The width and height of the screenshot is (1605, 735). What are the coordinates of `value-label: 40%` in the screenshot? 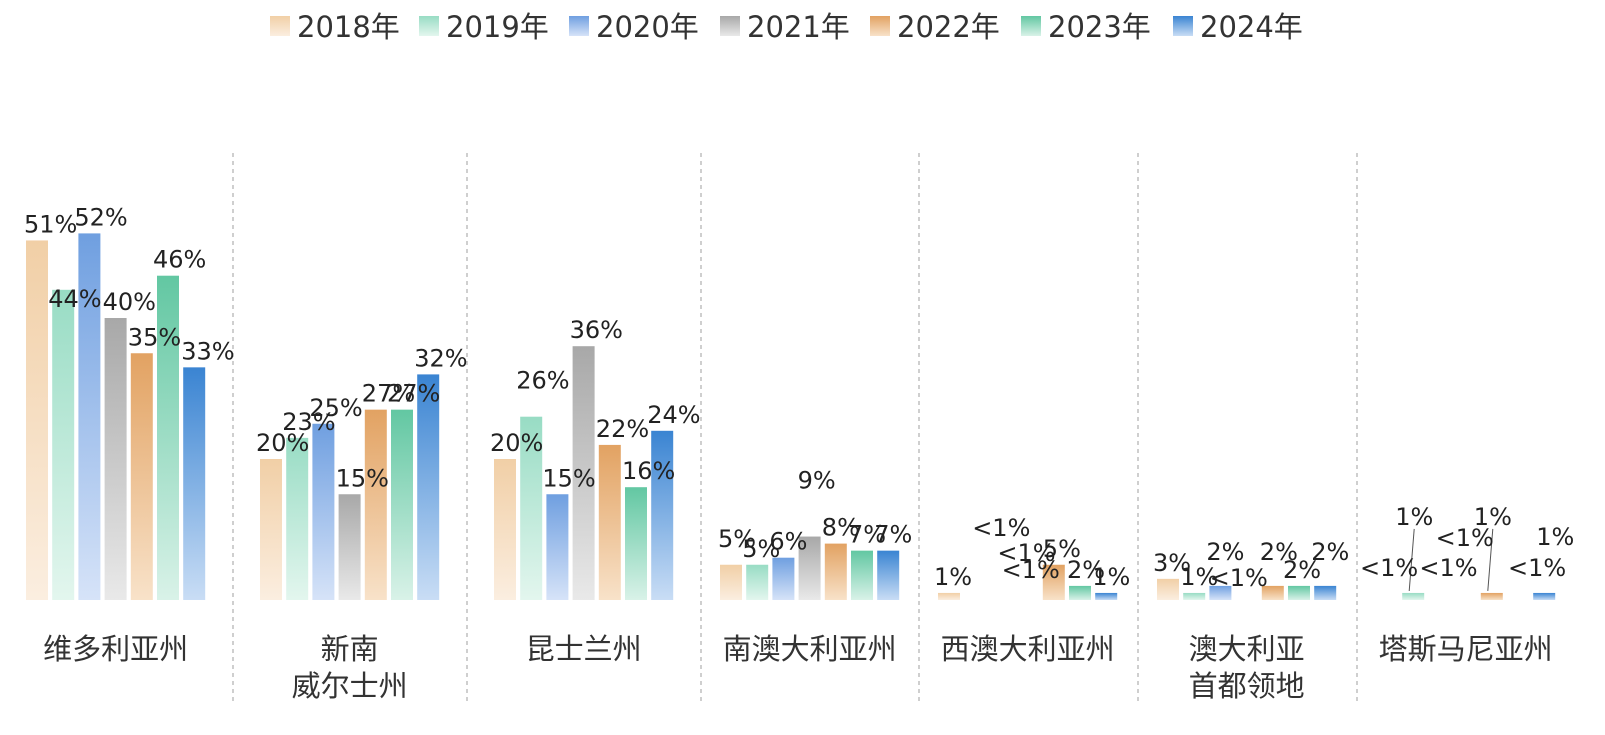 It's located at (129, 302).